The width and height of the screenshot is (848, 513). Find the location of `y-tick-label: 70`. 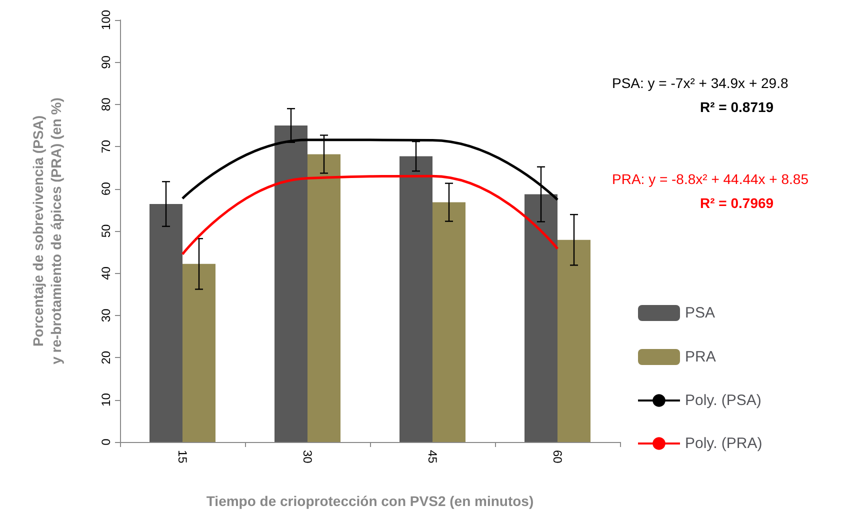

y-tick-label: 70 is located at coordinates (106, 147).